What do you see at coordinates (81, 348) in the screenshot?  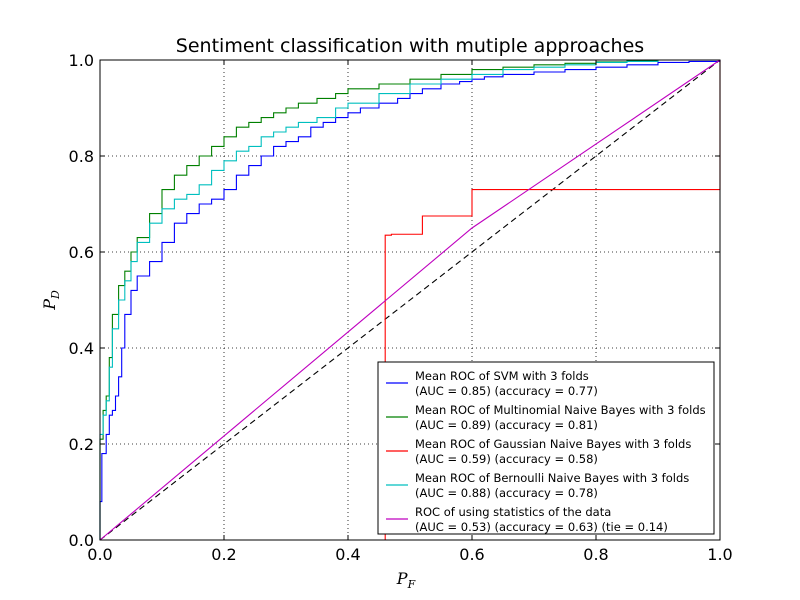 I see `y-tick-label: 0.4` at bounding box center [81, 348].